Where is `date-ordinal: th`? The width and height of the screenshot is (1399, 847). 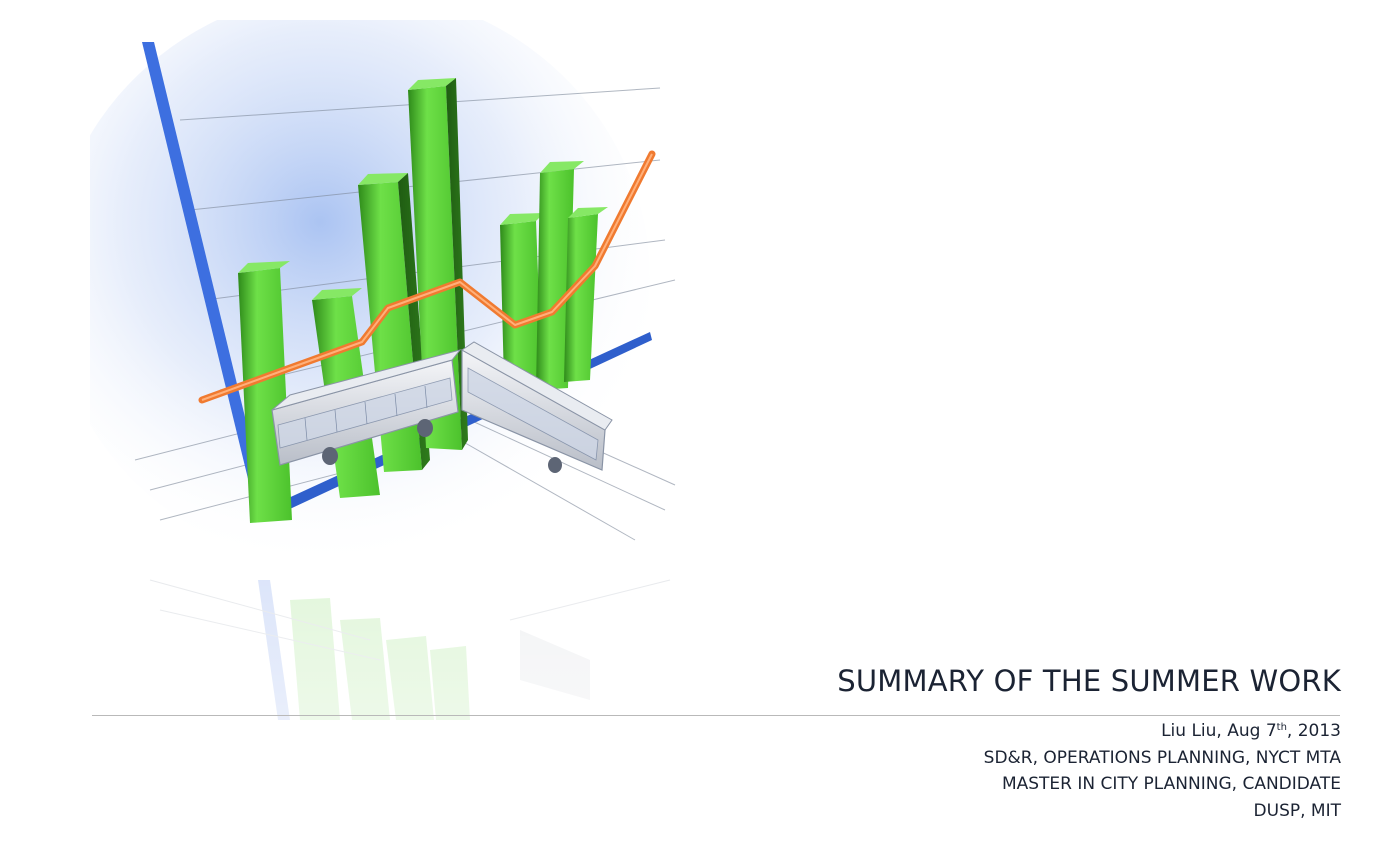
date-ordinal: th is located at coordinates (1281, 727).